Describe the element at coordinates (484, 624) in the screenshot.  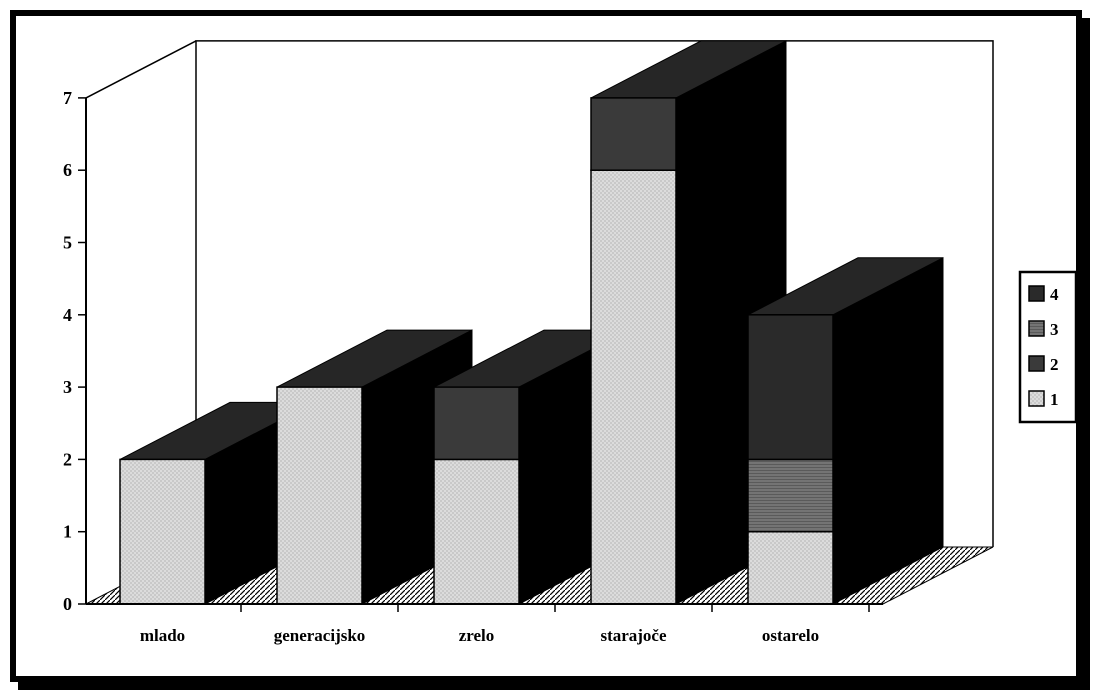
I see `x-axis: mlado generacijsko zrelo starajoče ostarelo` at that location.